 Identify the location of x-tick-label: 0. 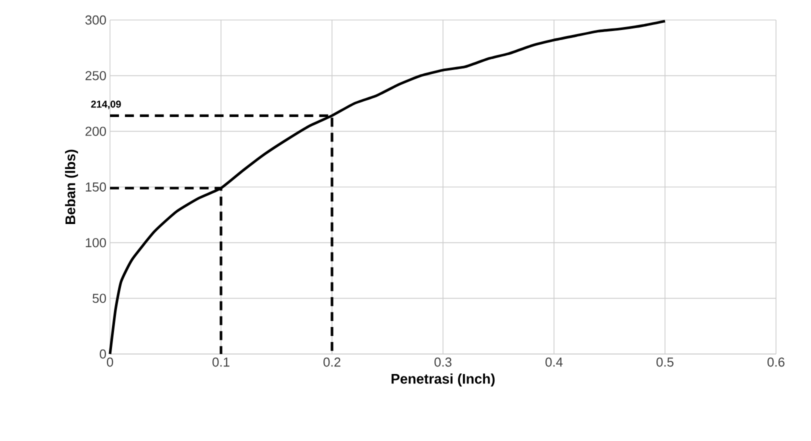
(110, 362).